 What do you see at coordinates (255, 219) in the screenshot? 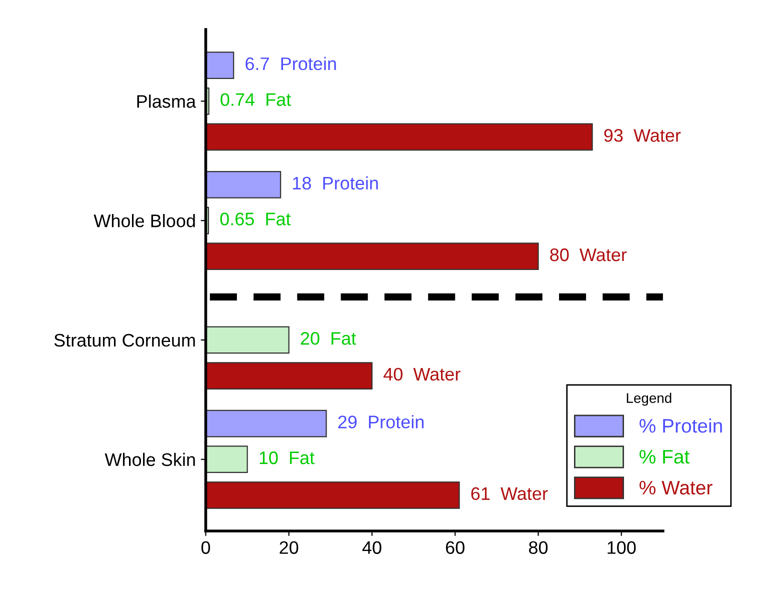
I see `data-label: 0.65 Fat` at bounding box center [255, 219].